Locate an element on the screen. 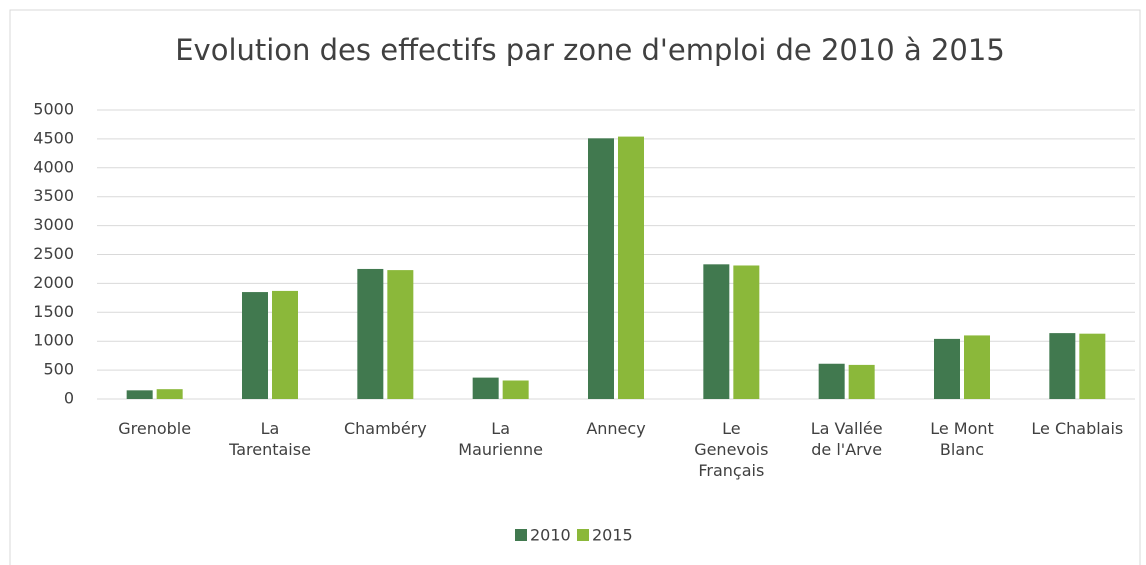  y-tick-label: 1500 is located at coordinates (53, 311).